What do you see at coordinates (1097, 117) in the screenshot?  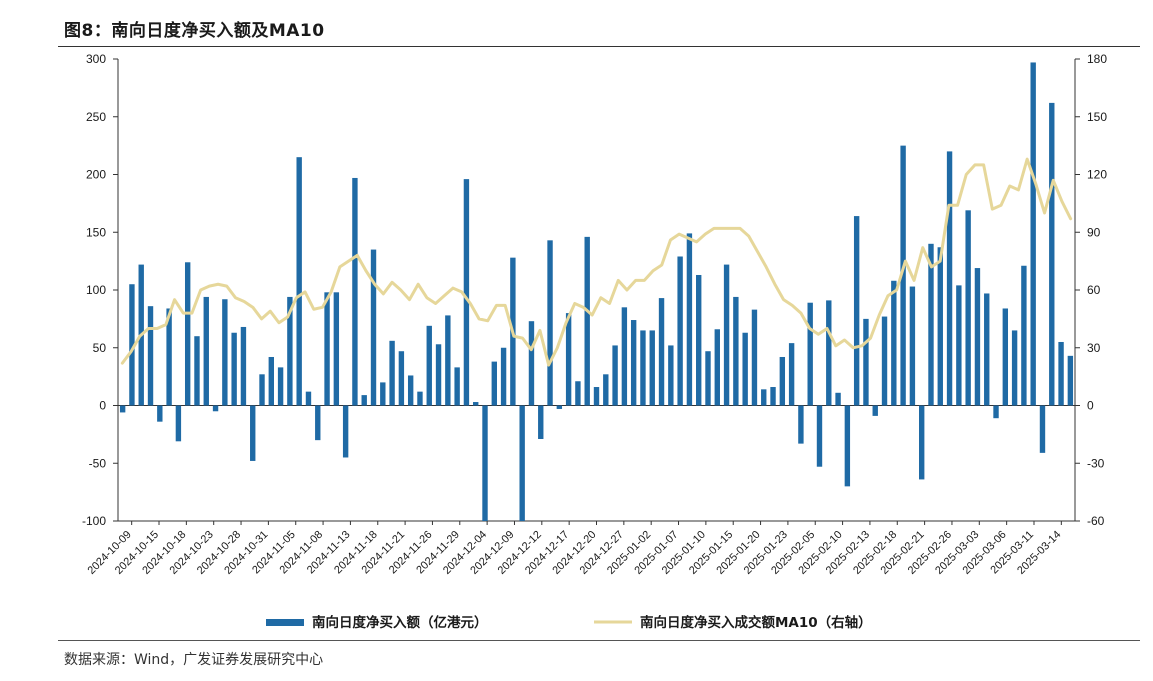 I see `right-tick-label: 150` at bounding box center [1097, 117].